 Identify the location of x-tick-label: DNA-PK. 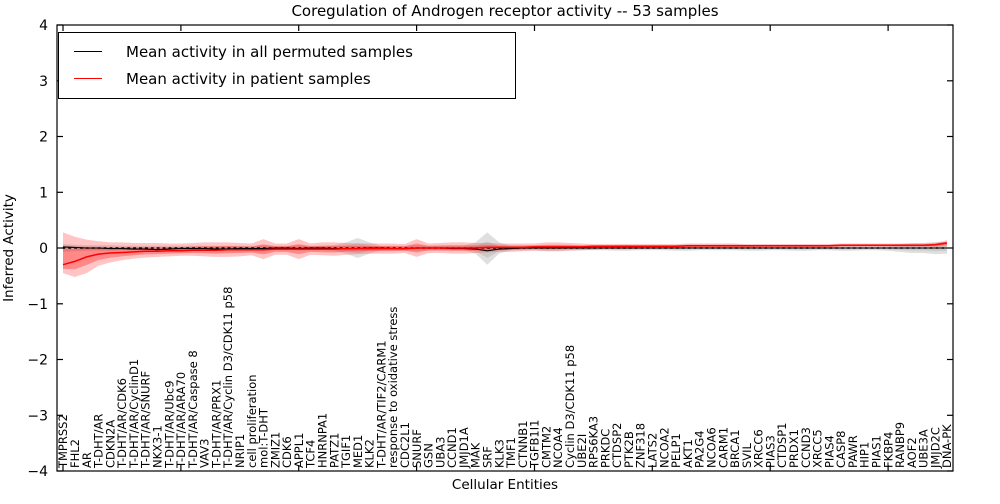
(947, 446).